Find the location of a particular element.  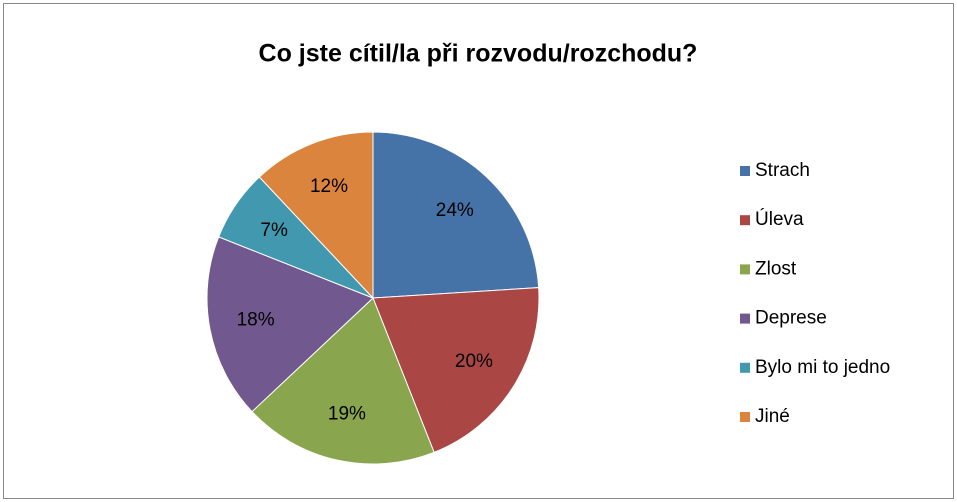

data-label: 18% is located at coordinates (256, 319).